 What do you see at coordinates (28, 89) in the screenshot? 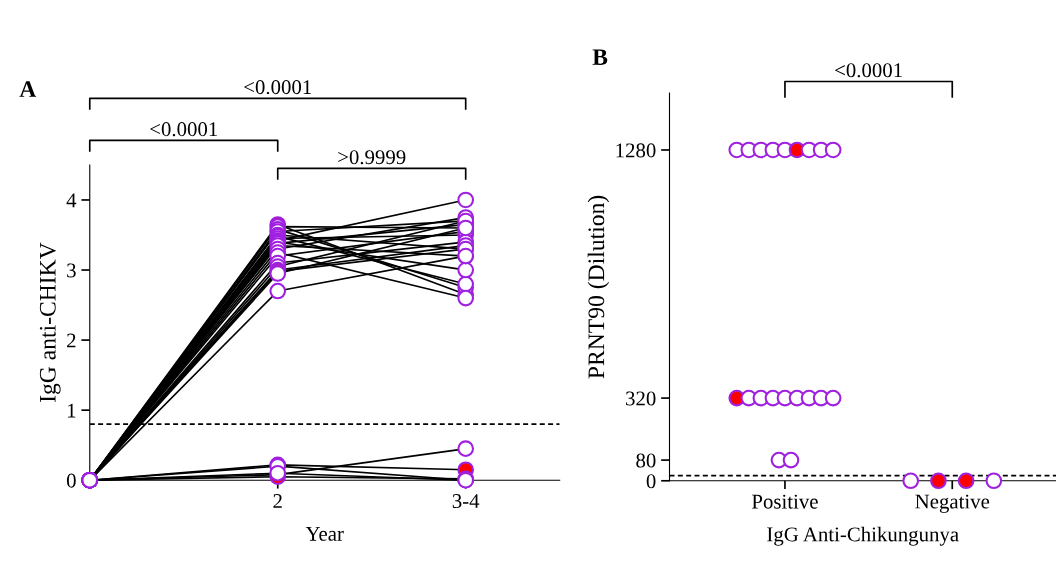
I see `chart-title: A` at bounding box center [28, 89].